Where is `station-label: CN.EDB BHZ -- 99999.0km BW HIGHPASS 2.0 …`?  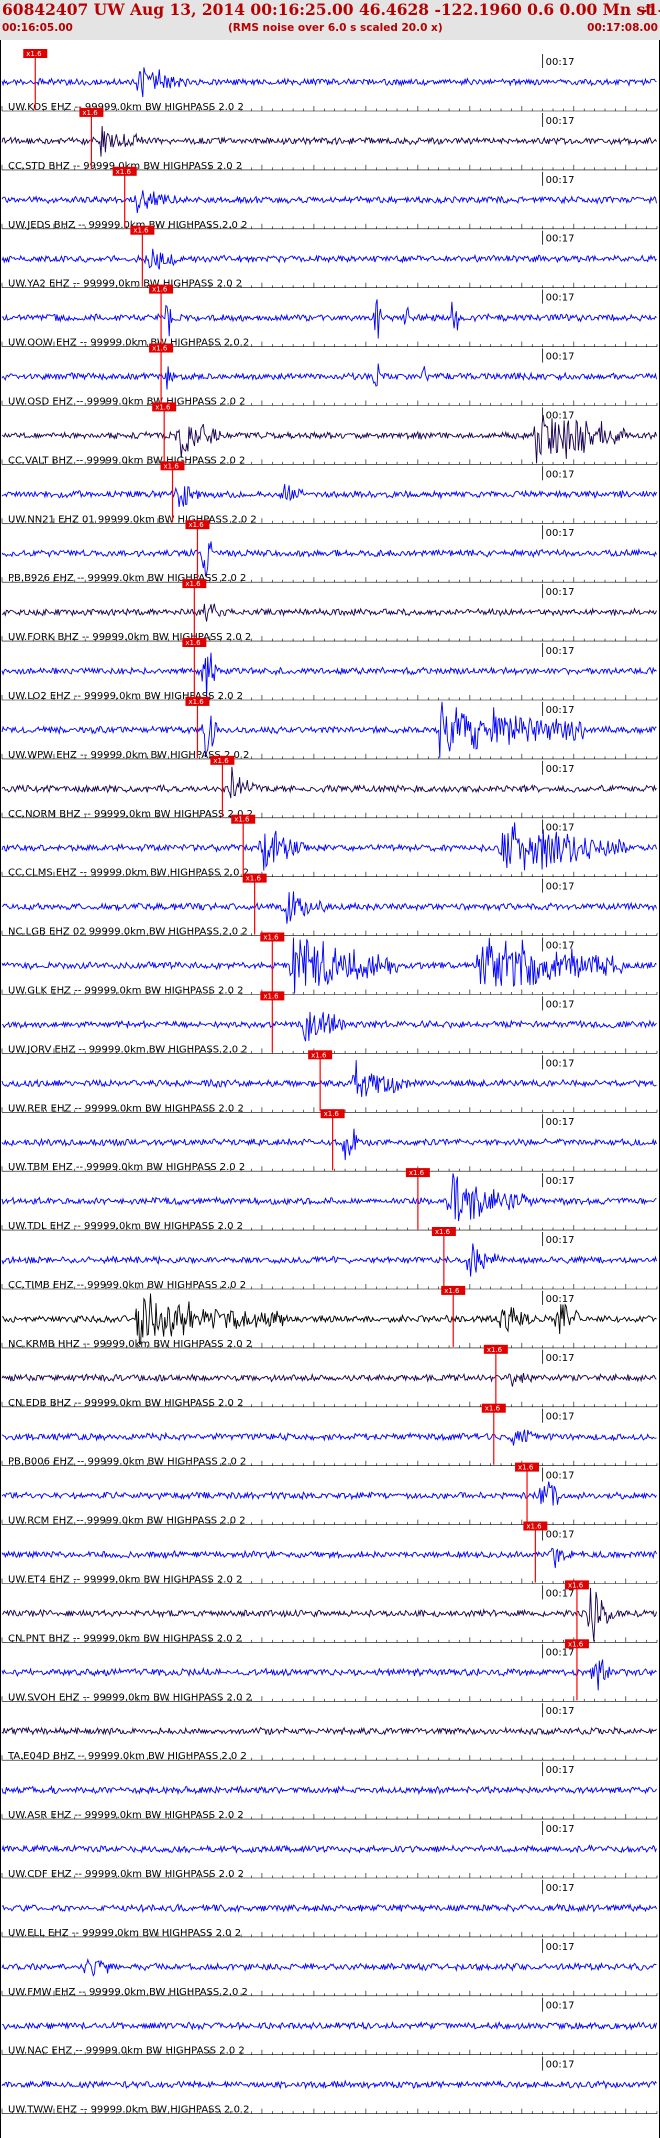 station-label: CN.EDB BHZ -- 99999.0km BW HIGHPASS 2.0 … is located at coordinates (125, 1403).